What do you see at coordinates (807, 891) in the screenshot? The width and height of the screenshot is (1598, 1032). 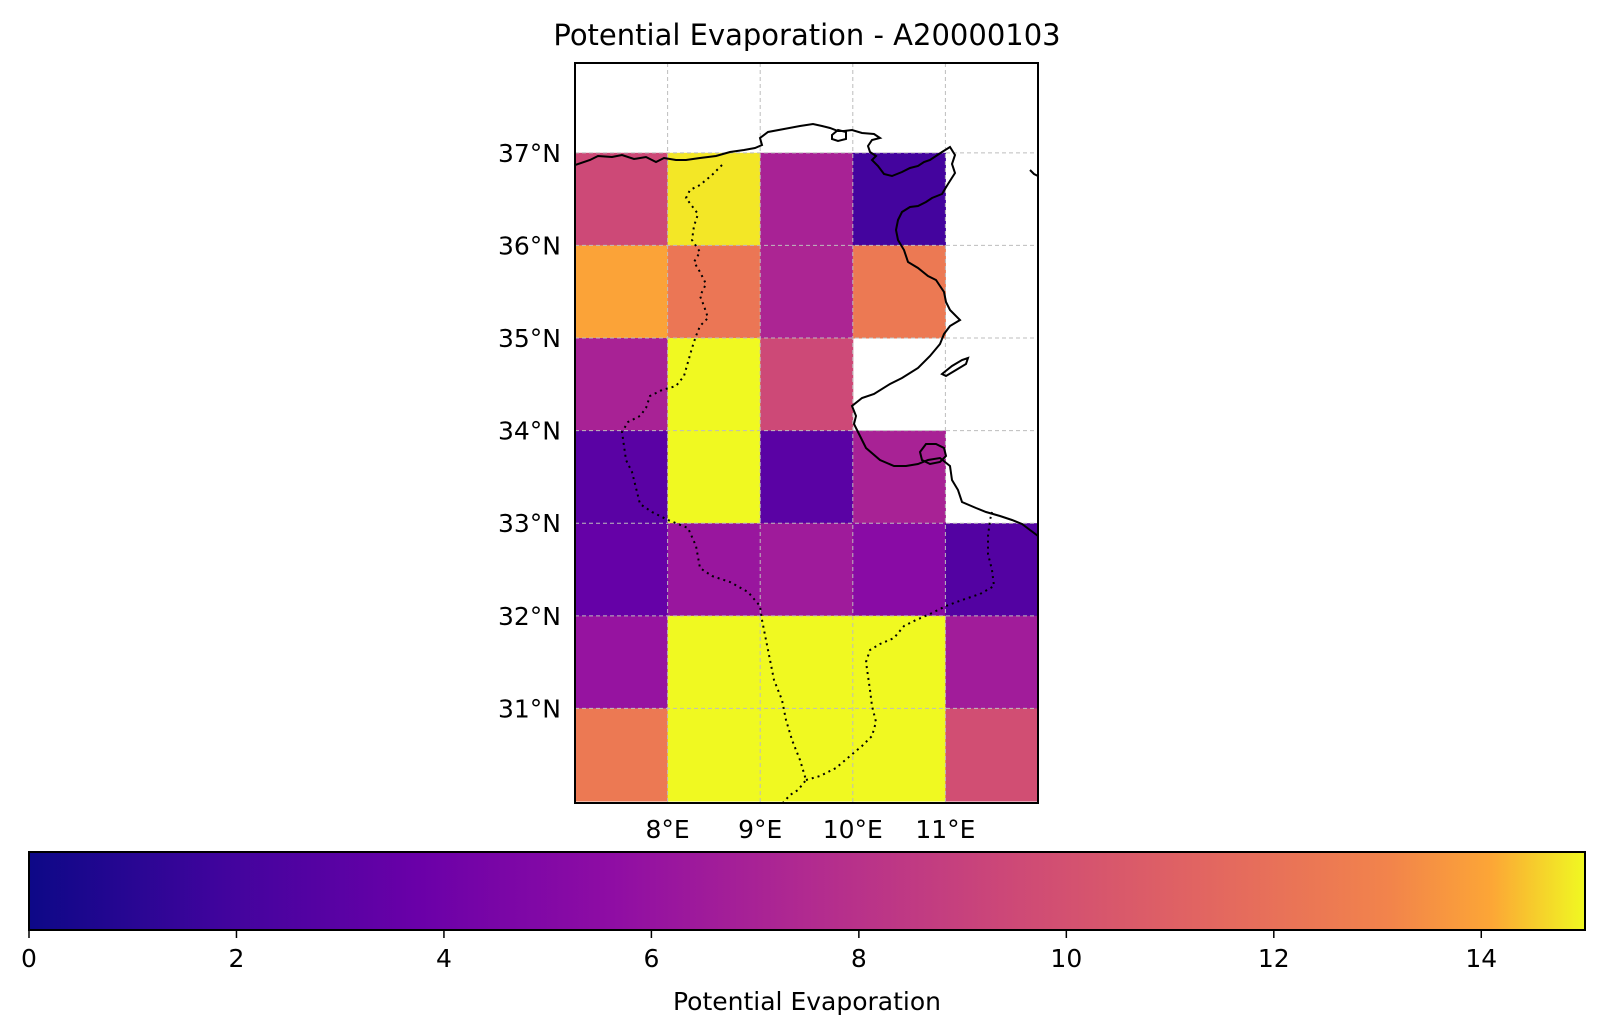 I see `colorbar` at bounding box center [807, 891].